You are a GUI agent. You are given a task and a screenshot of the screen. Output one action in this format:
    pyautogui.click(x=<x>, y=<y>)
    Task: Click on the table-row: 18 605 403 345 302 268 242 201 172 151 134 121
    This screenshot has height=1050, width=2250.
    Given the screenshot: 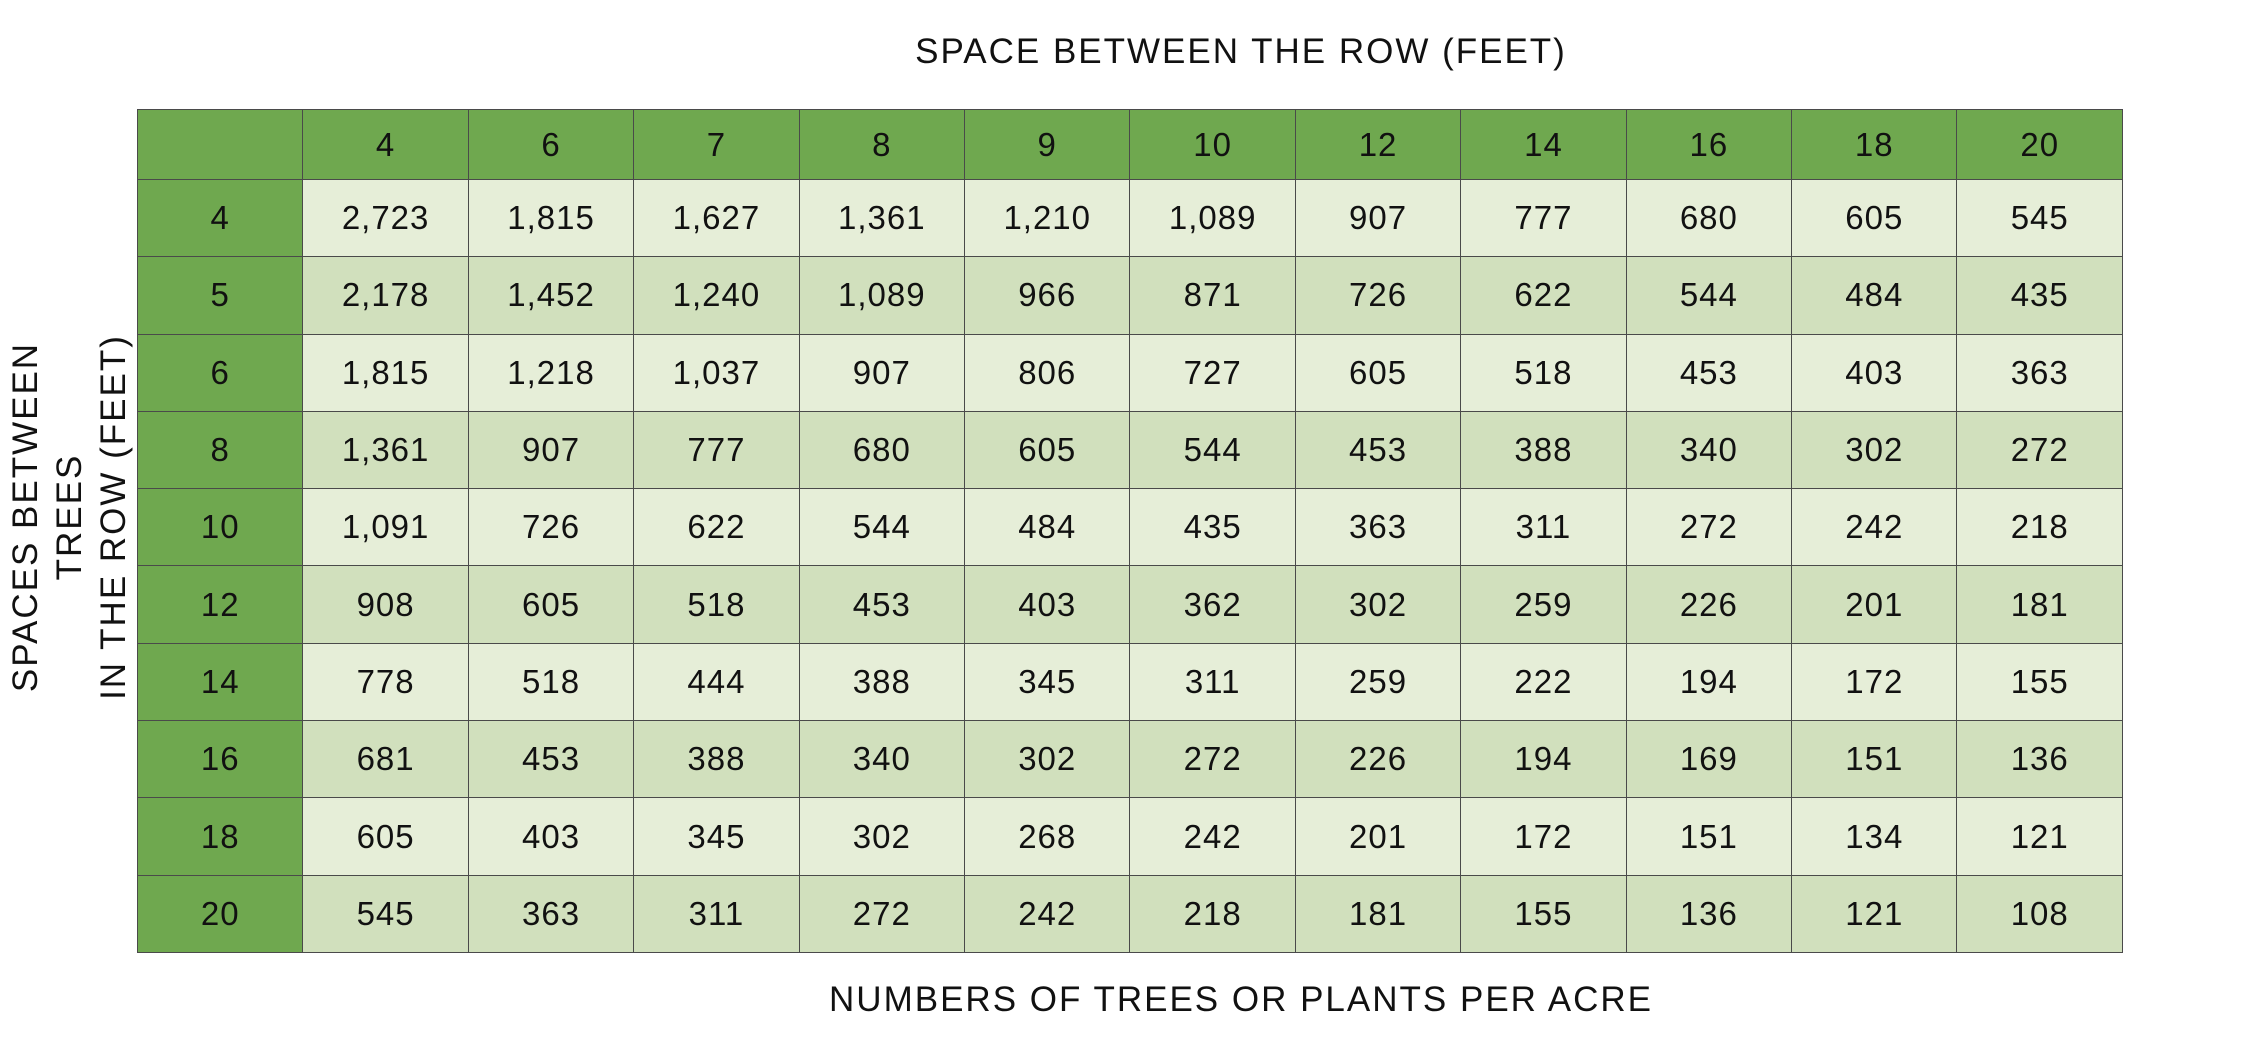 What is the action you would take?
    pyautogui.click(x=1129, y=836)
    